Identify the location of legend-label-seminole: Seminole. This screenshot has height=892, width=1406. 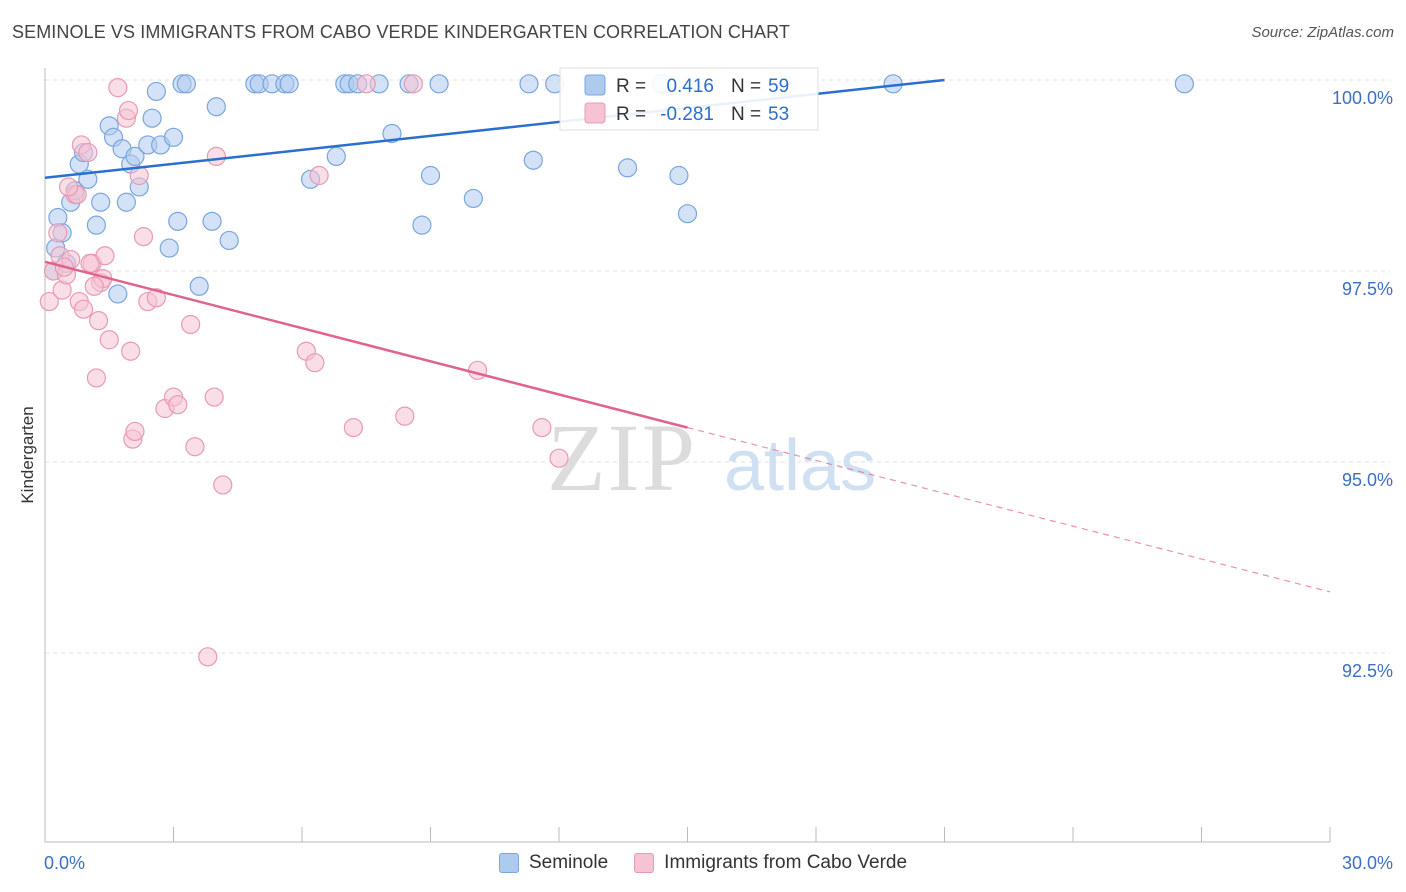
(568, 862).